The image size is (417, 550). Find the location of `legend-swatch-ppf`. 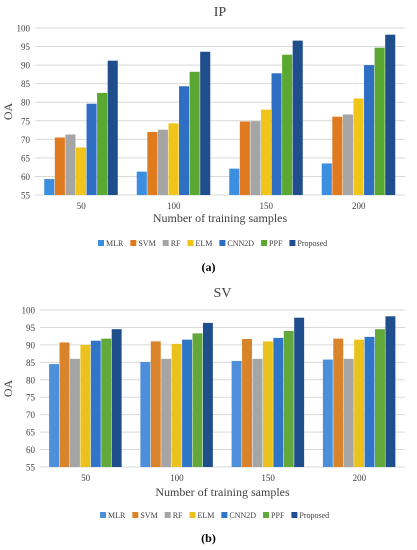

legend-swatch-ppf is located at coordinates (266, 515).